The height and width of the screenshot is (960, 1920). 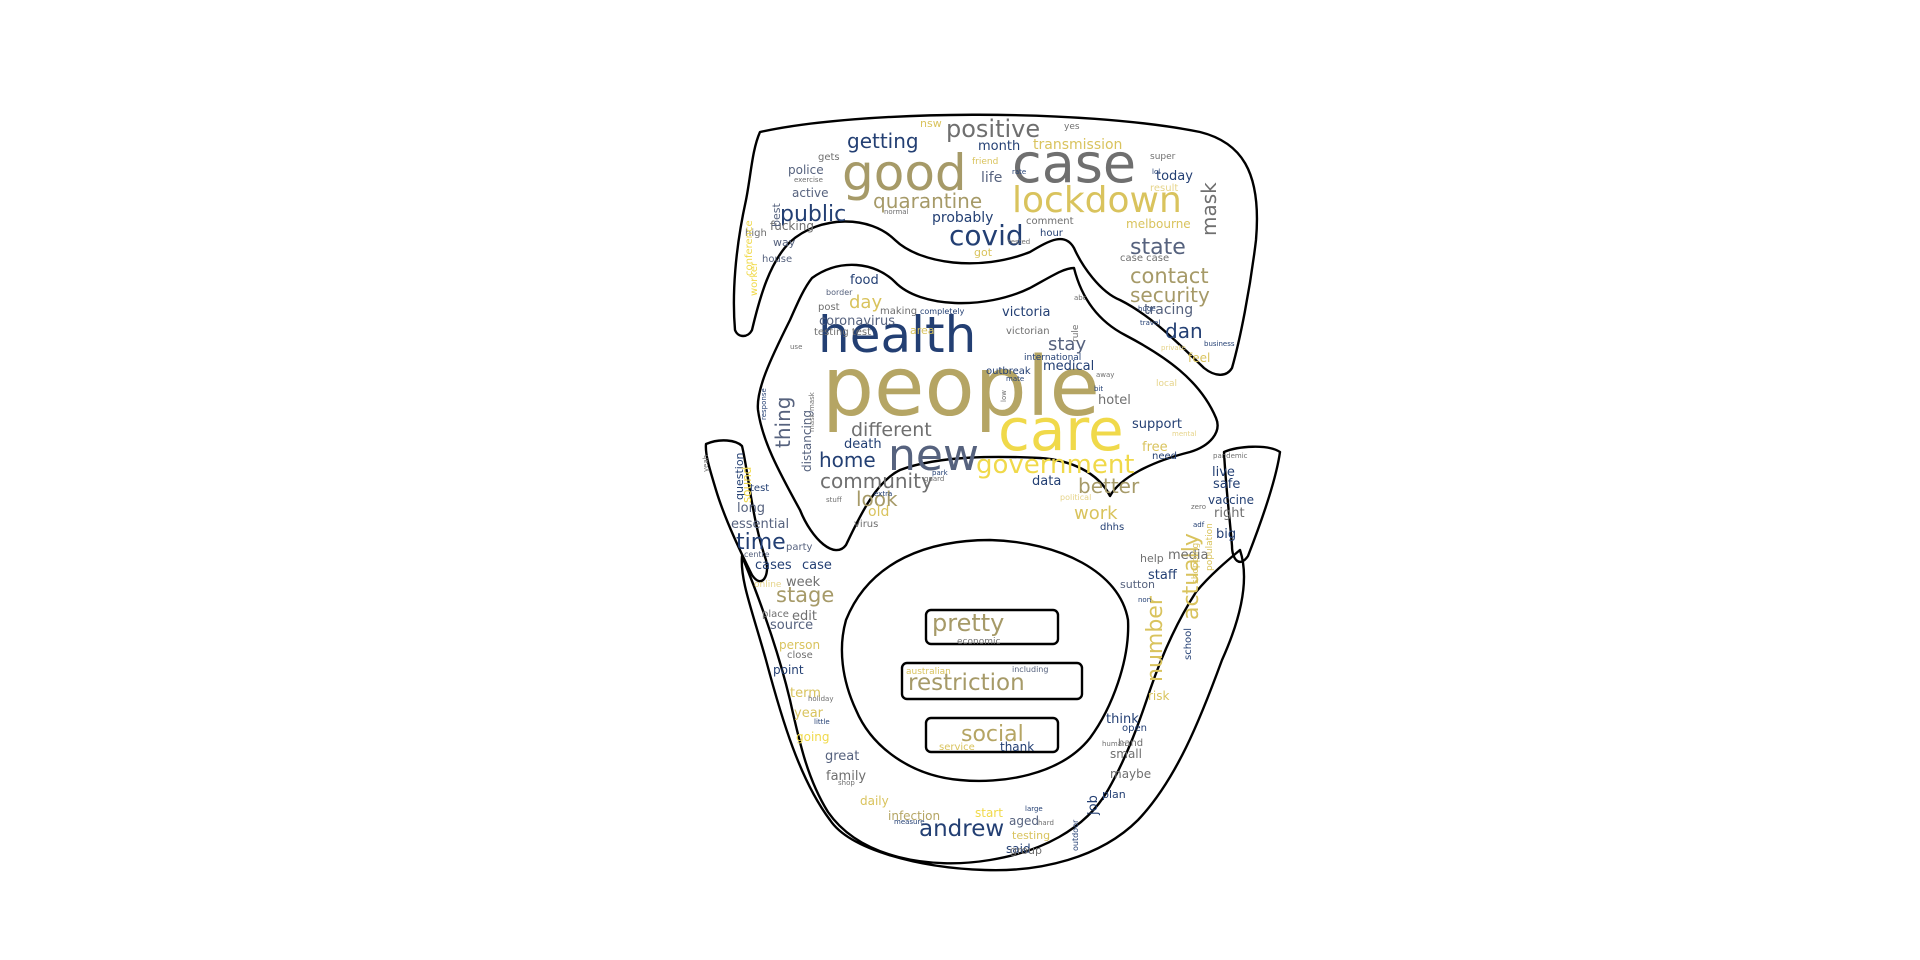 What do you see at coordinates (1137, 584) in the screenshot?
I see `cloud-word: sutton` at bounding box center [1137, 584].